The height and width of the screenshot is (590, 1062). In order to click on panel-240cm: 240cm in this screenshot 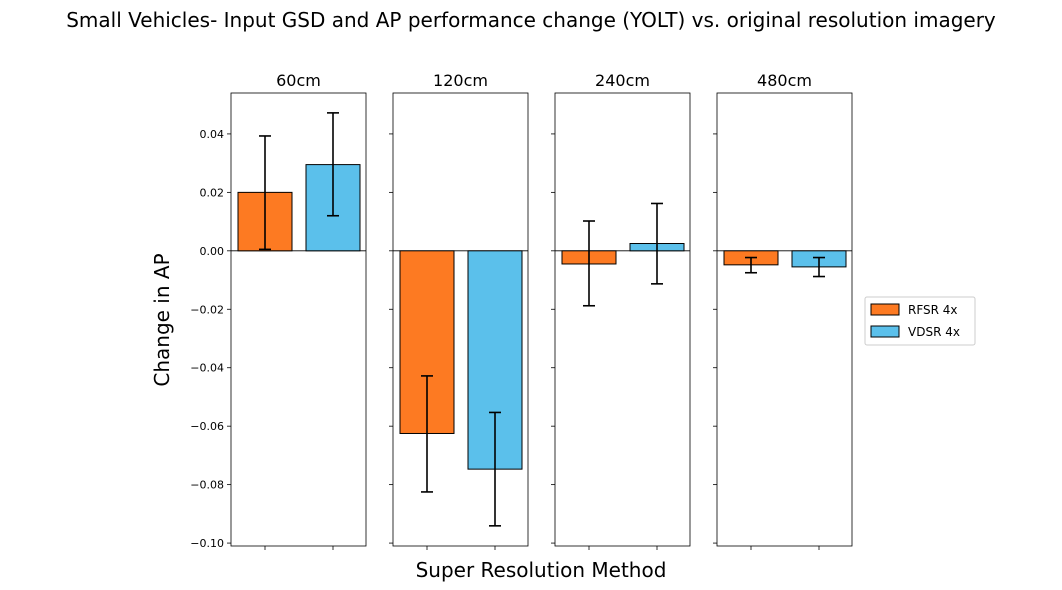, I will do `click(621, 310)`.